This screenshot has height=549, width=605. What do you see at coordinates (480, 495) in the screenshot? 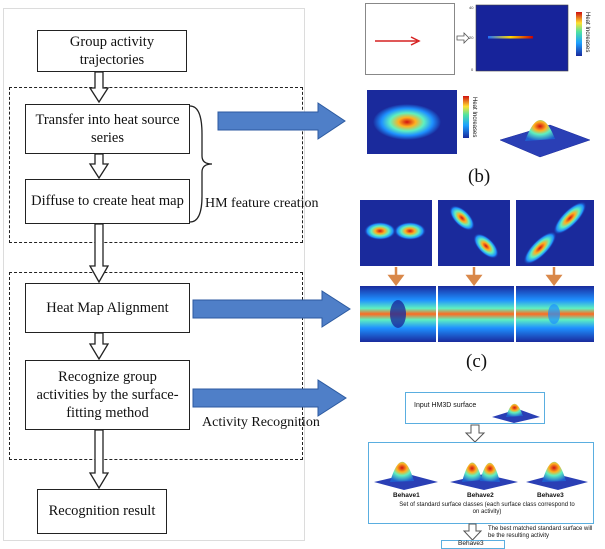
I see `behave2-label: Behave2` at bounding box center [480, 495].